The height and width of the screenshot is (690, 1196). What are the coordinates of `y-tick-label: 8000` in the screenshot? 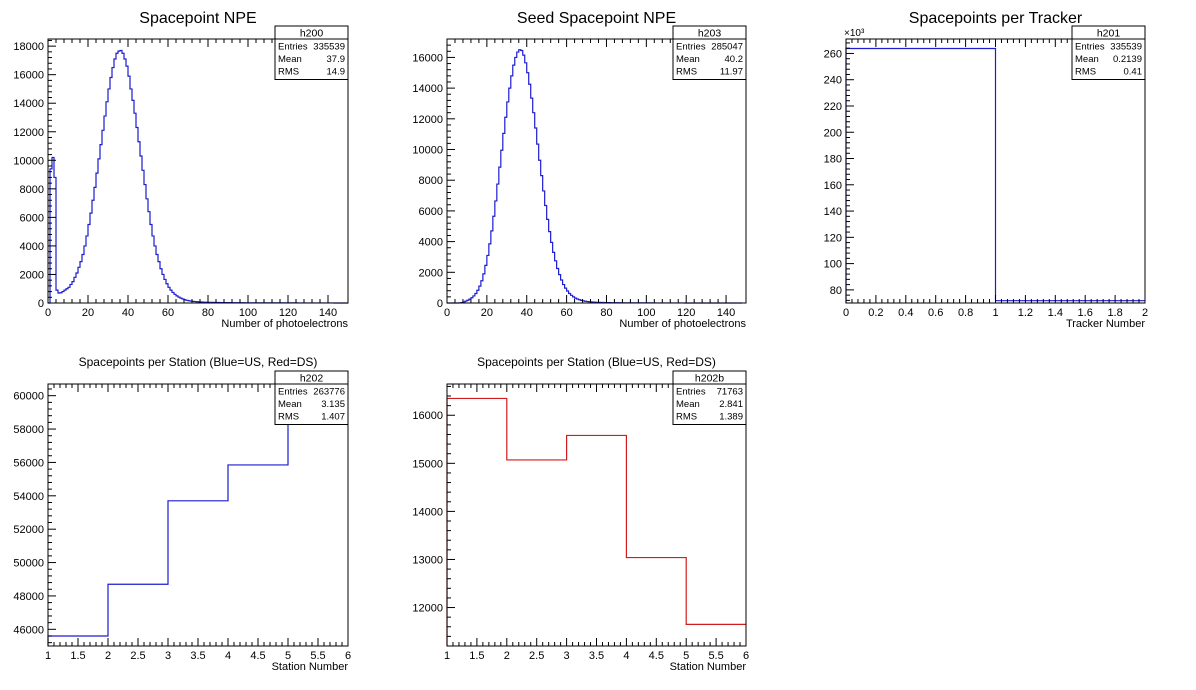 It's located at (32, 190).